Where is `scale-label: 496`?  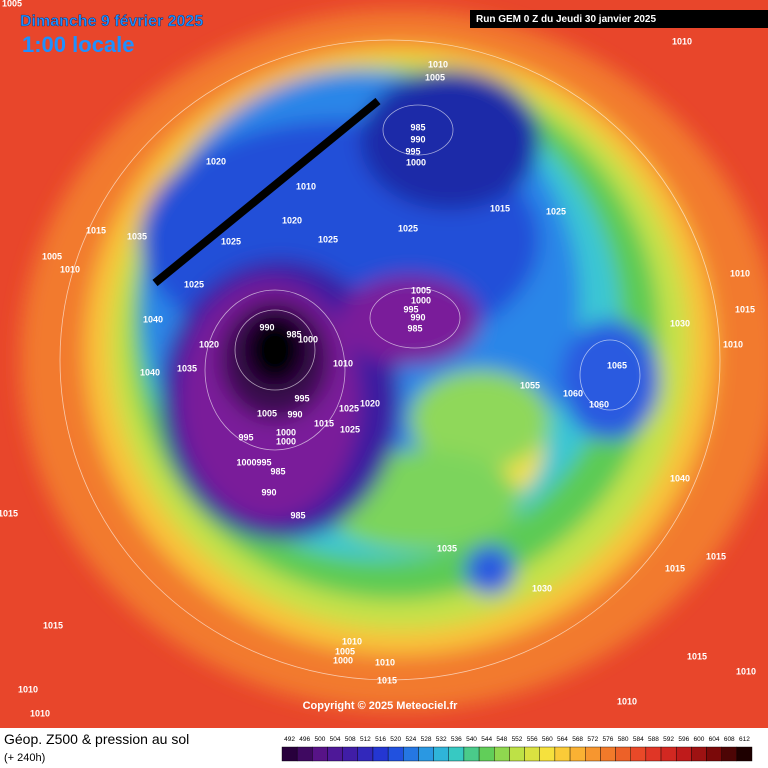 scale-label: 496 is located at coordinates (304, 739).